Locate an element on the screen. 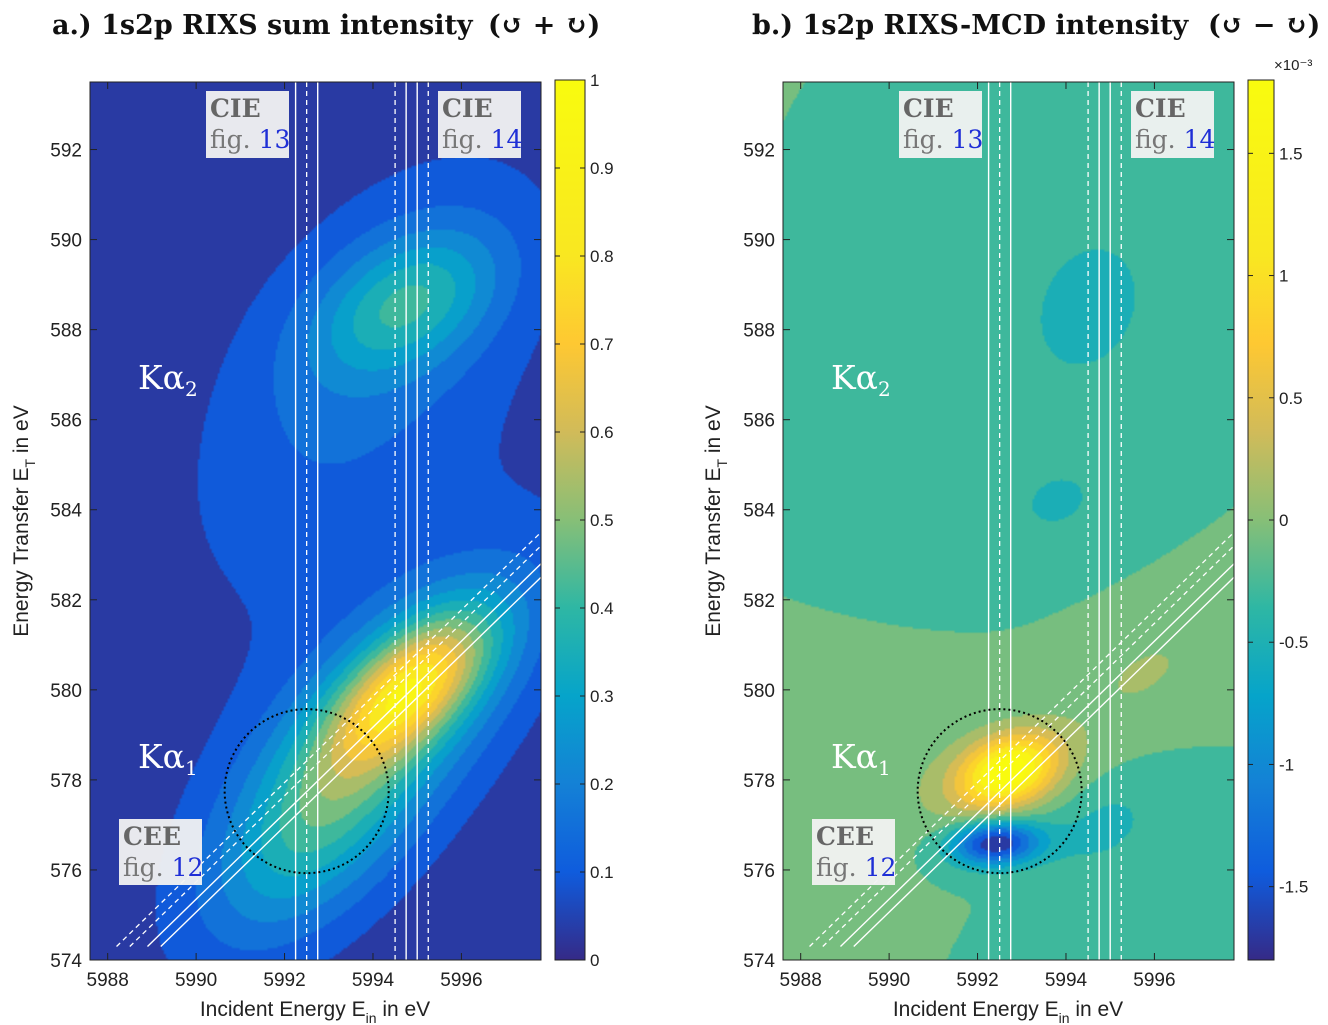  colorbar-tick-label: 0.4 is located at coordinates (602, 608).